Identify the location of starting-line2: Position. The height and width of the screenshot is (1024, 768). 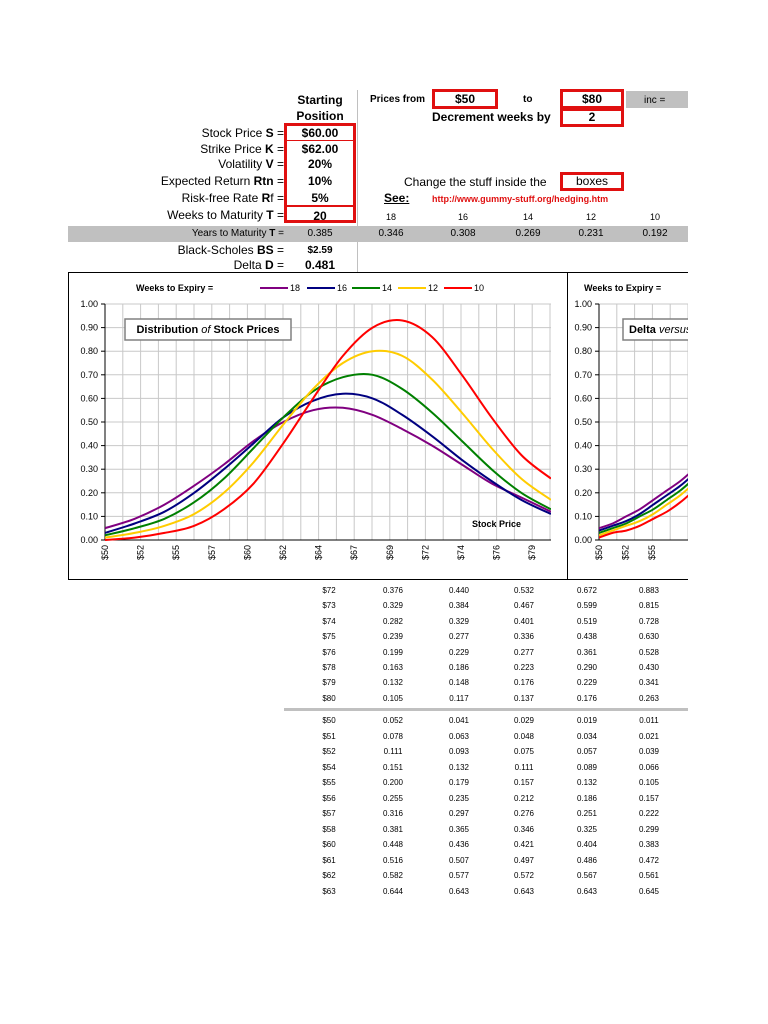
(320, 116).